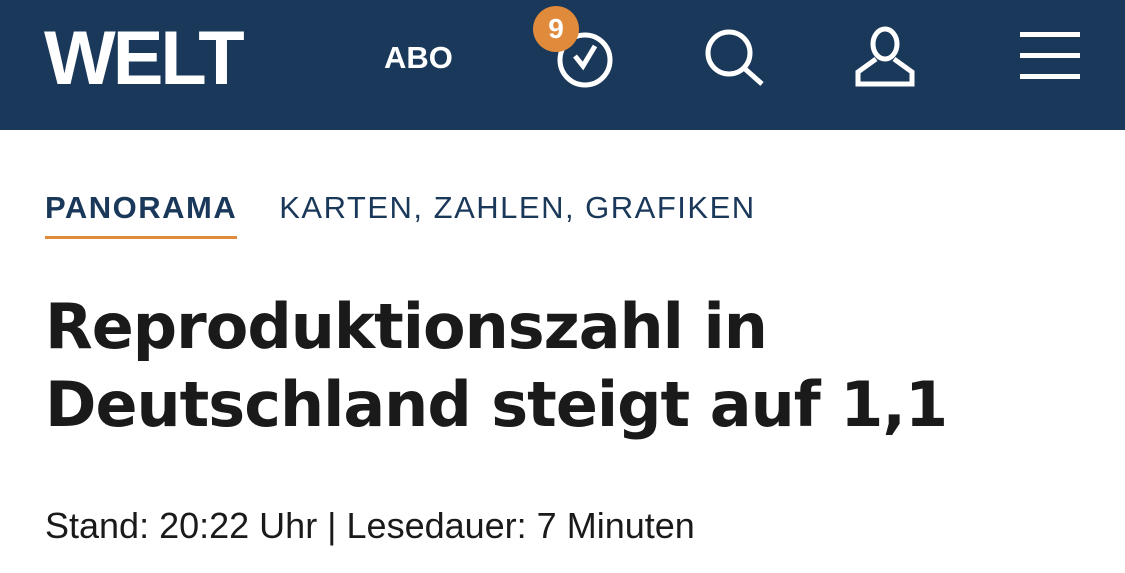  I want to click on notification-badge: 9, so click(556, 29).